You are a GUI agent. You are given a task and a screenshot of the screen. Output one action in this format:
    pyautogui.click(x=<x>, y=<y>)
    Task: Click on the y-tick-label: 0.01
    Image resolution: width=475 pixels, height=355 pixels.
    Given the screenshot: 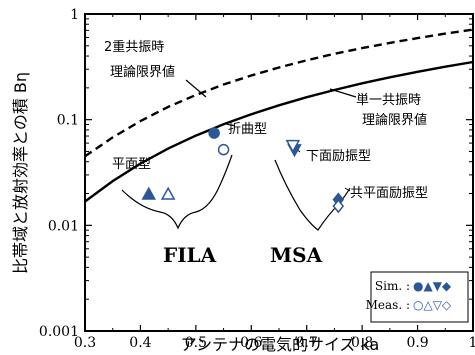 What is the action you would take?
    pyautogui.click(x=63, y=226)
    